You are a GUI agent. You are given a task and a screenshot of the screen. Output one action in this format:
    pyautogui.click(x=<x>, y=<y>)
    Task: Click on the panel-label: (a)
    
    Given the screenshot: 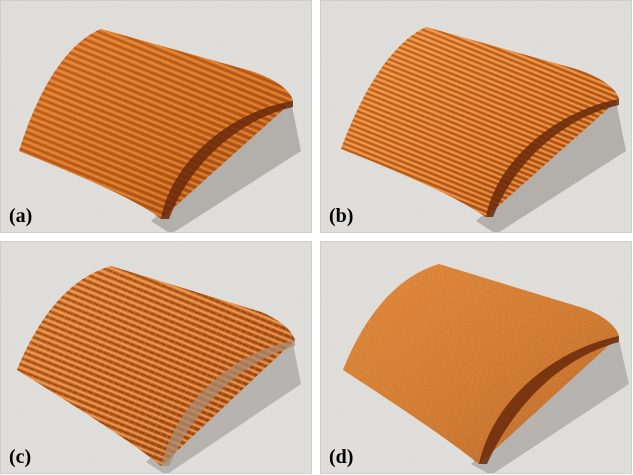 What is the action you would take?
    pyautogui.click(x=21, y=216)
    